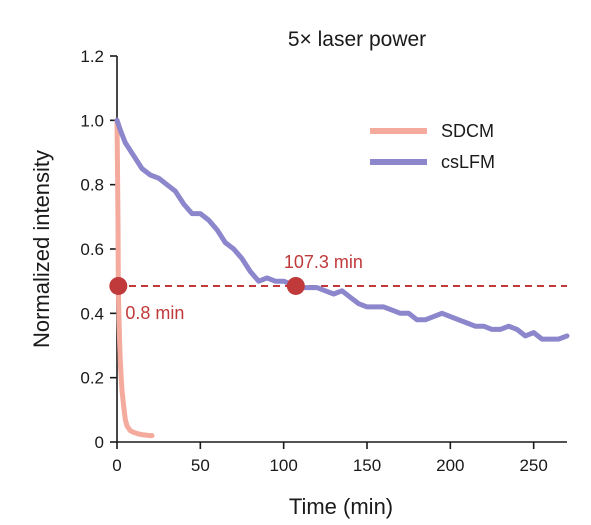  I want to click on marker-layer: 0.8 min 107.3 min, so click(236, 287).